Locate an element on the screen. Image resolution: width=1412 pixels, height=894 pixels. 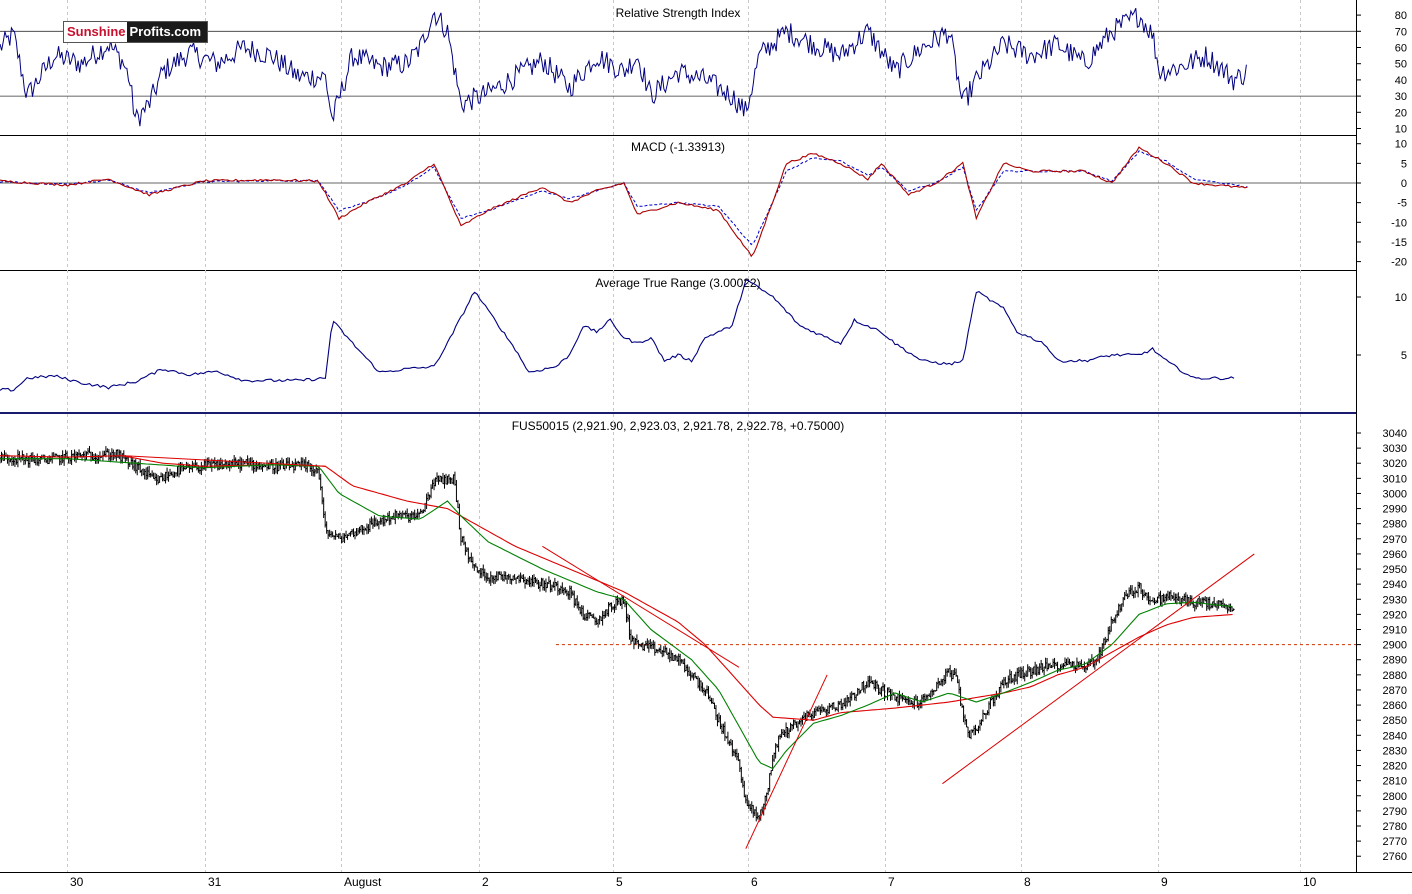
y-tick-label-3-21: 2830 is located at coordinates (1395, 751).